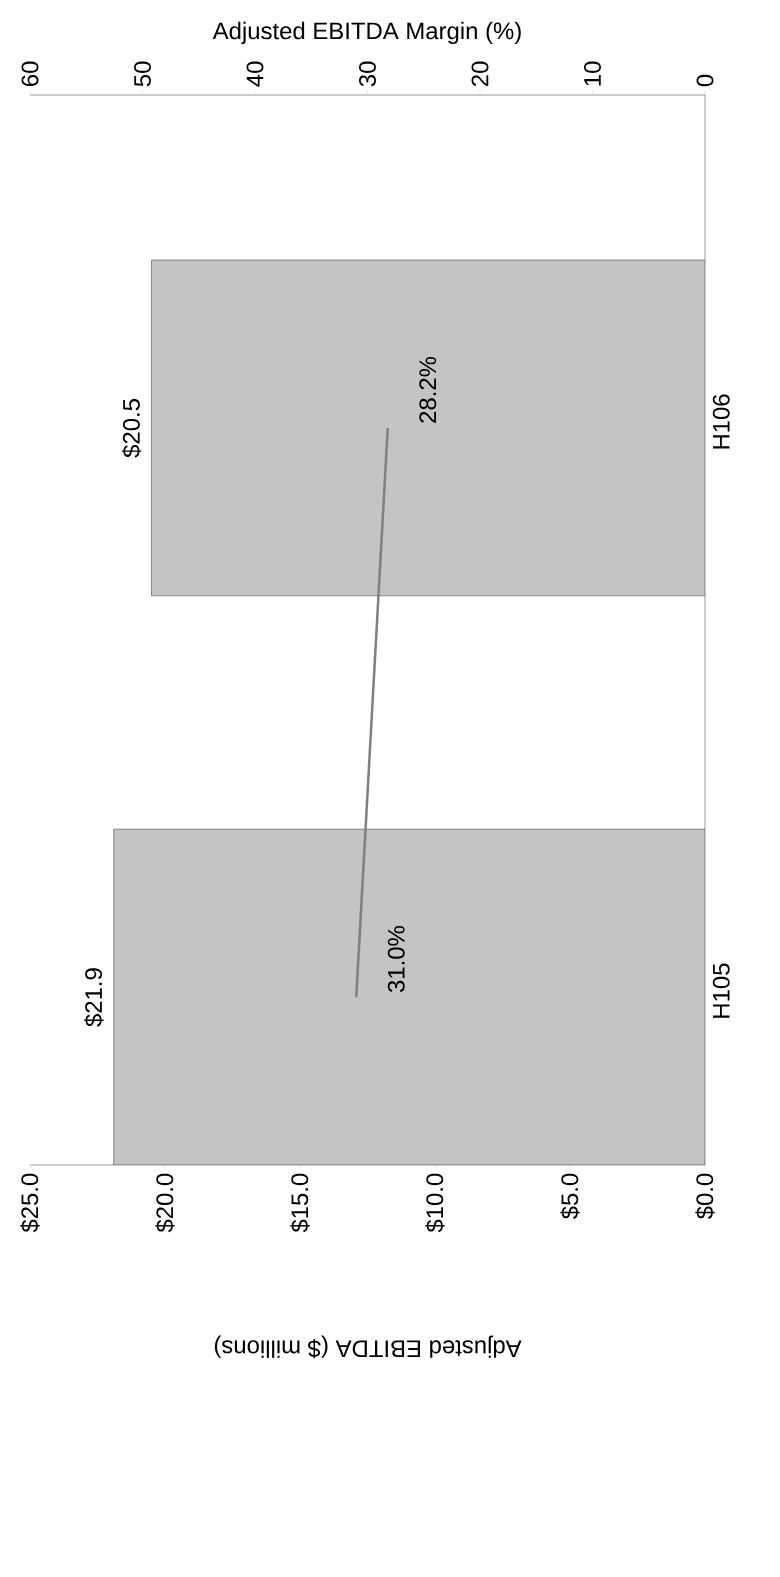  What do you see at coordinates (570, 1196) in the screenshot?
I see `x-tick-label: $5.0` at bounding box center [570, 1196].